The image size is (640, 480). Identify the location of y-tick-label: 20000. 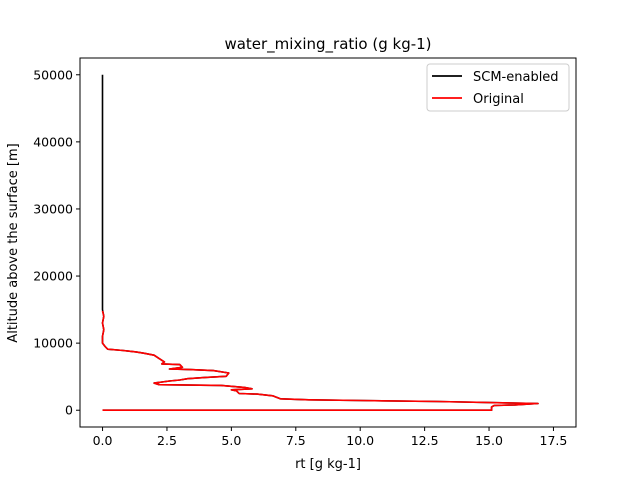
(53, 276).